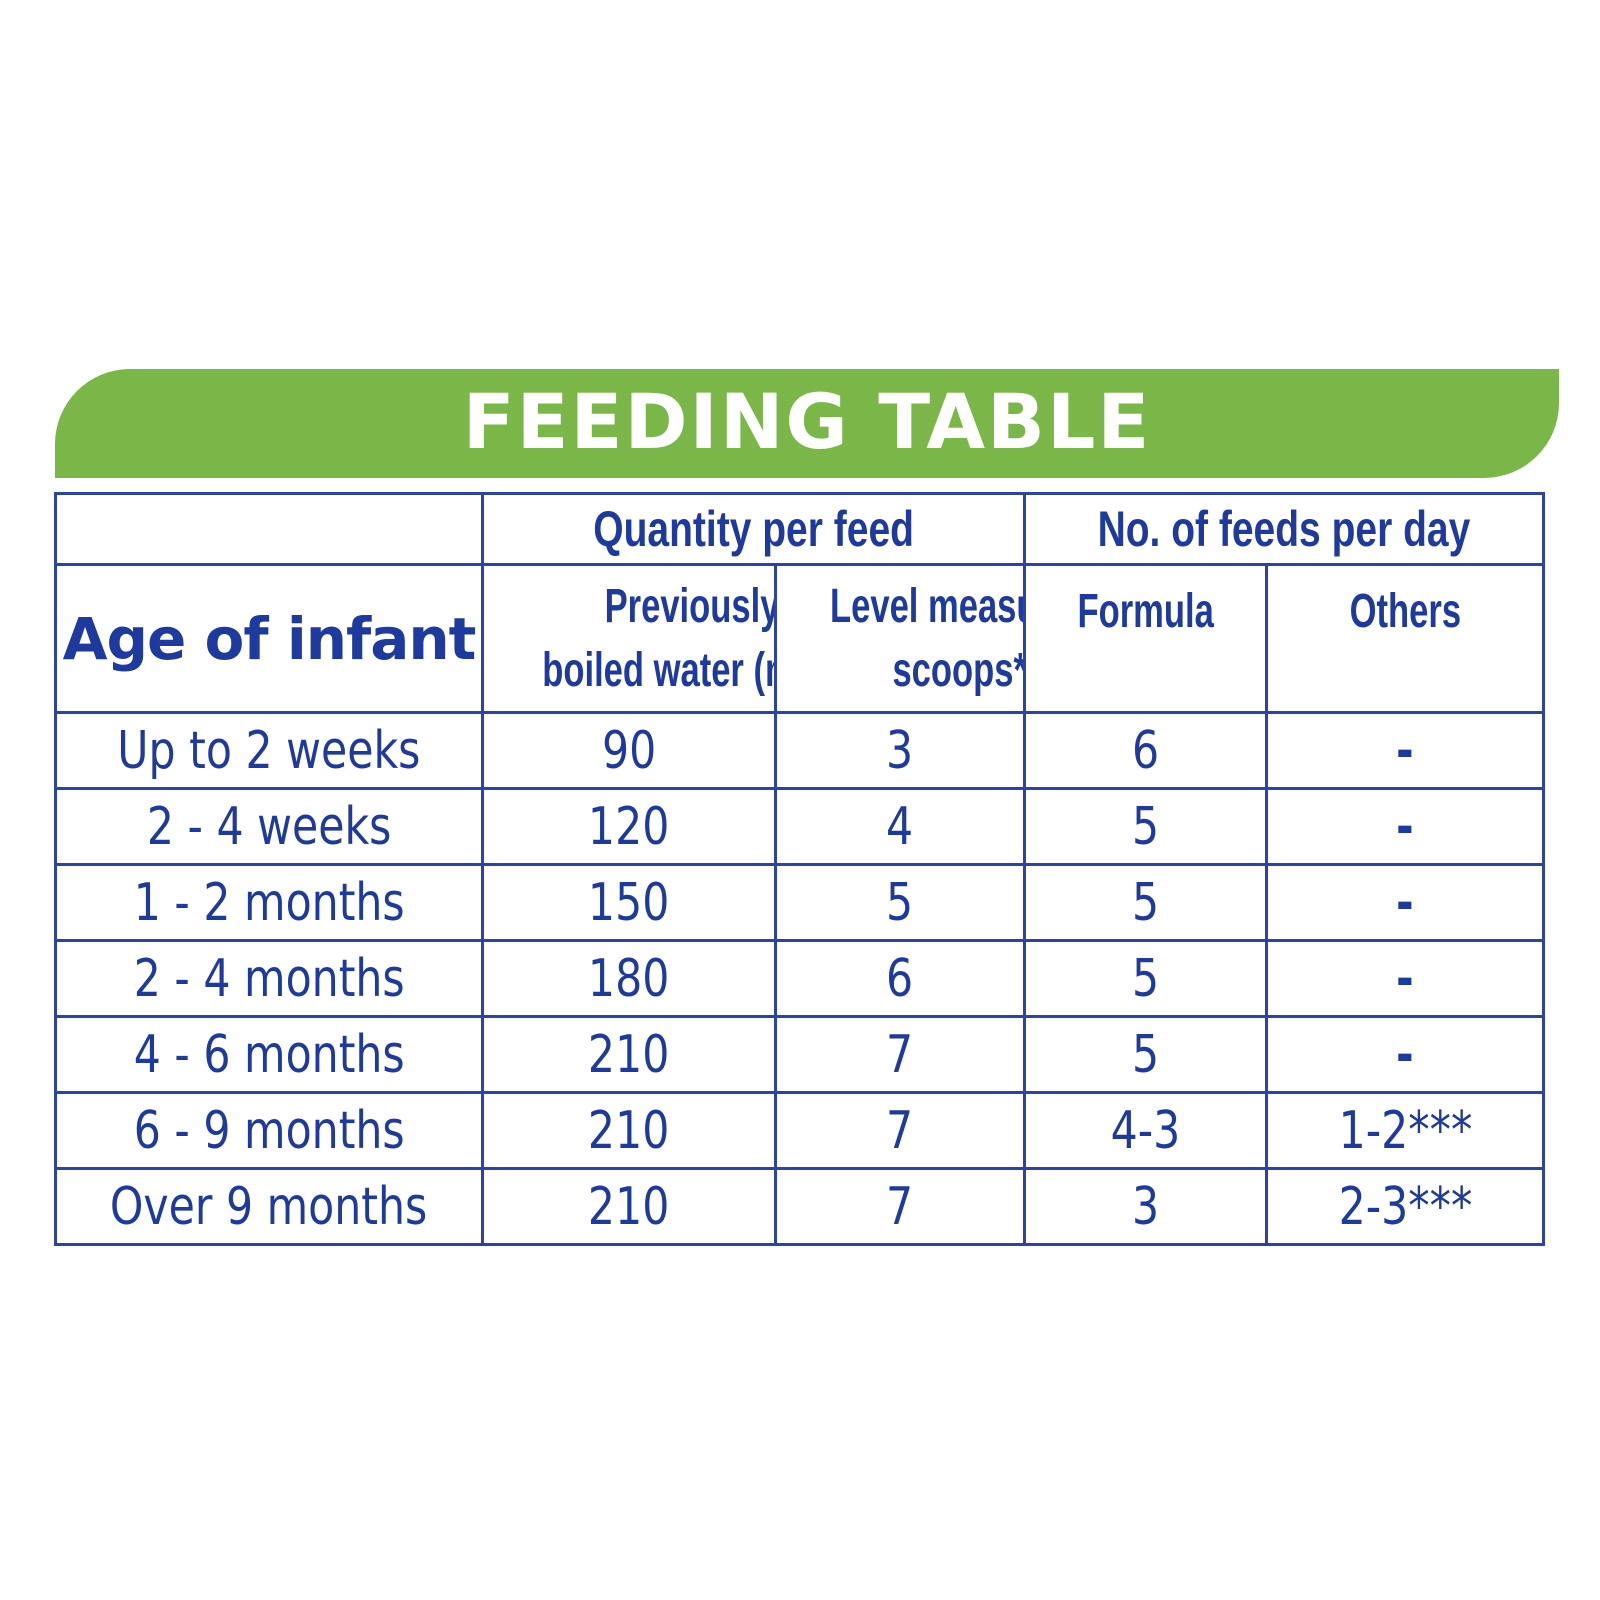  I want to click on table-row: 2 - 4 months 180 6 5 -, so click(800, 978).